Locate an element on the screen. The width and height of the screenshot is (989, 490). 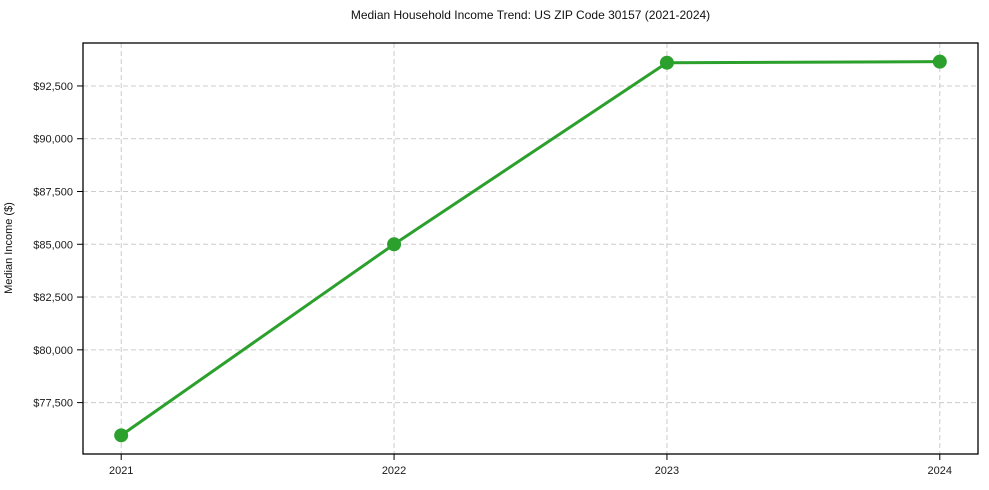
y-tick-label: $77,500 is located at coordinates (53, 404).